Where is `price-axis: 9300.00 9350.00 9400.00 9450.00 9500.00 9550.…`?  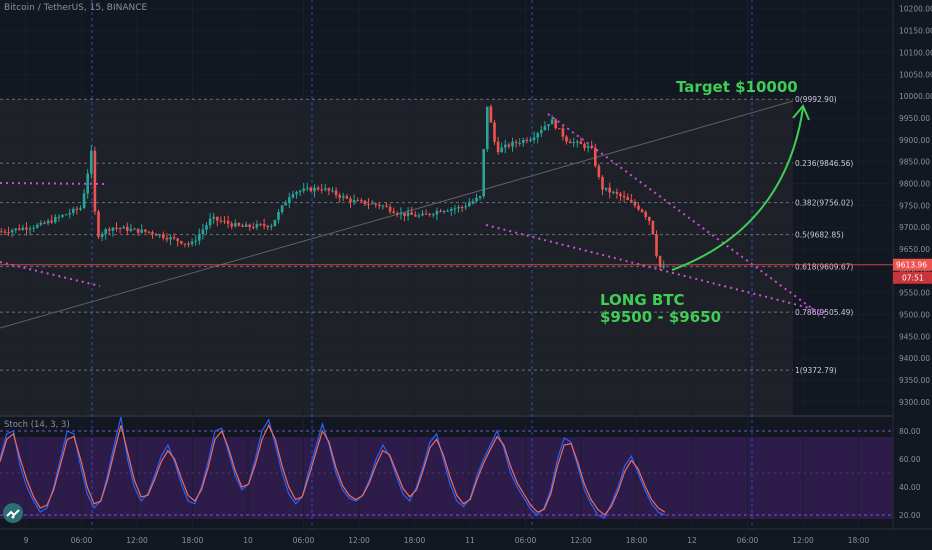 price-axis: 9300.00 9350.00 9400.00 9450.00 9500.00 9550.… is located at coordinates (915, 206).